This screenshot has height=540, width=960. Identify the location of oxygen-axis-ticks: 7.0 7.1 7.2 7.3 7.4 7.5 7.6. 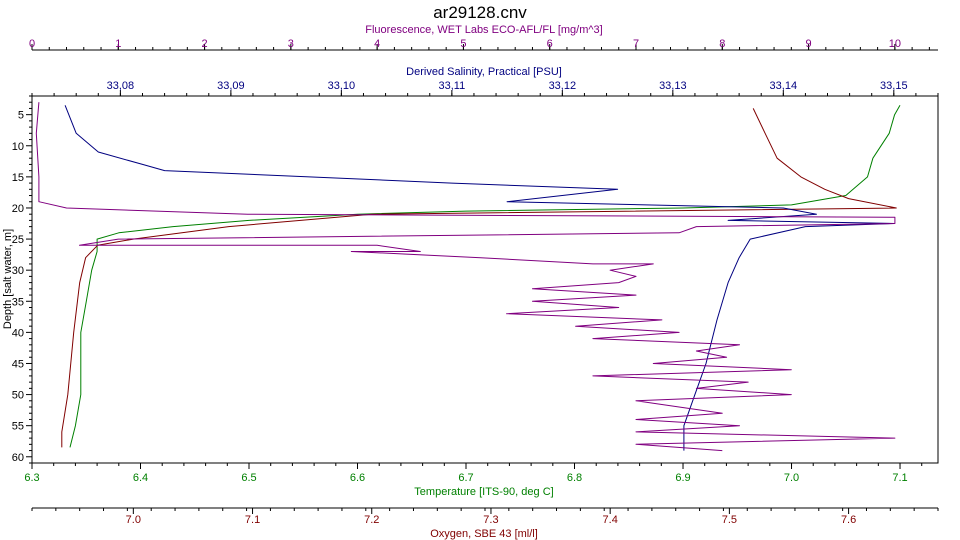
(485, 517).